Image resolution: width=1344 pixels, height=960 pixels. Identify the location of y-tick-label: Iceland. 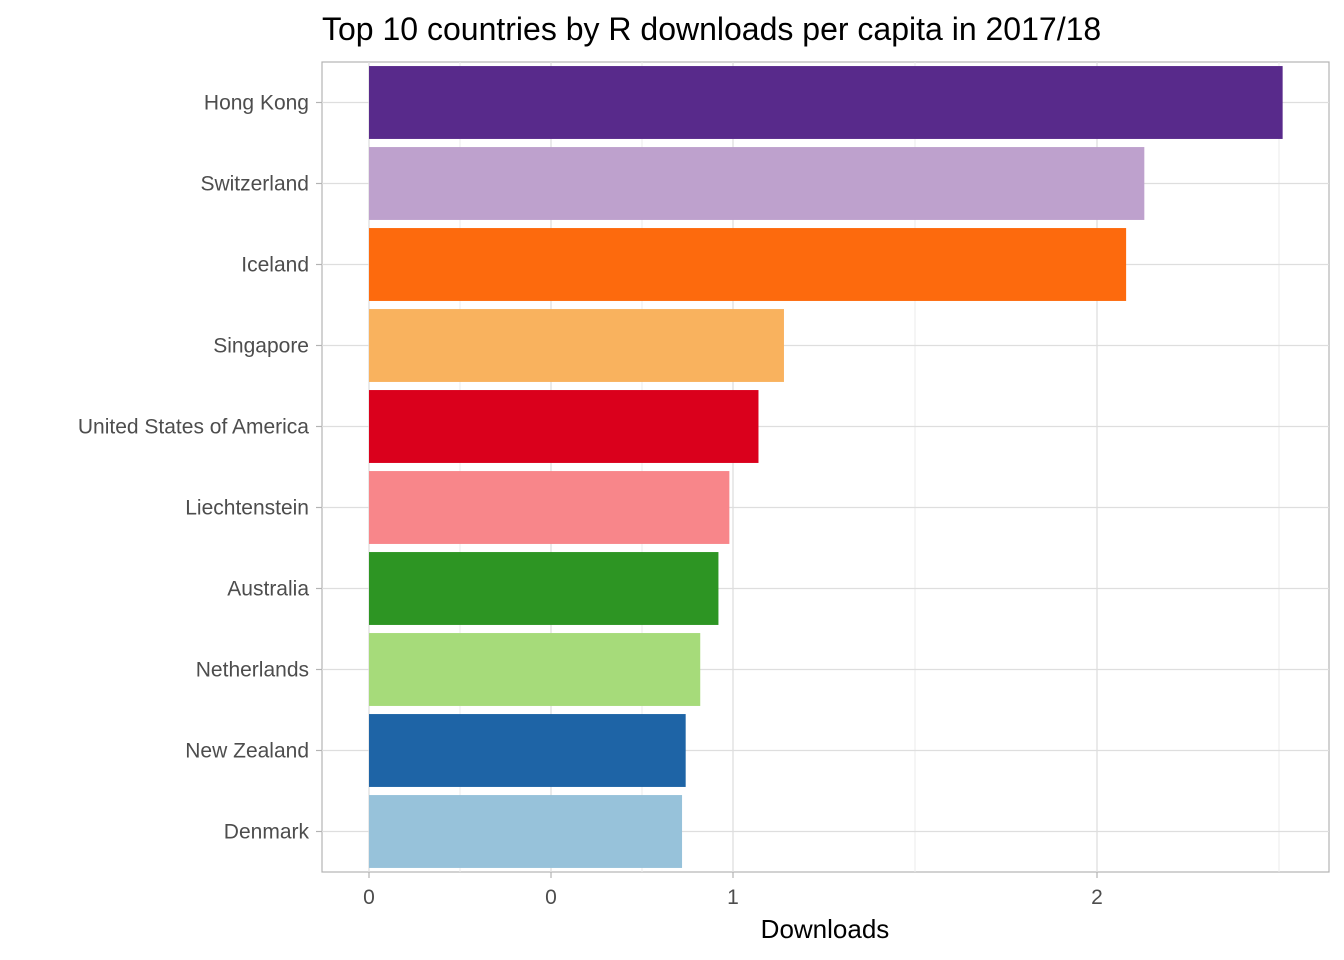
(275, 265).